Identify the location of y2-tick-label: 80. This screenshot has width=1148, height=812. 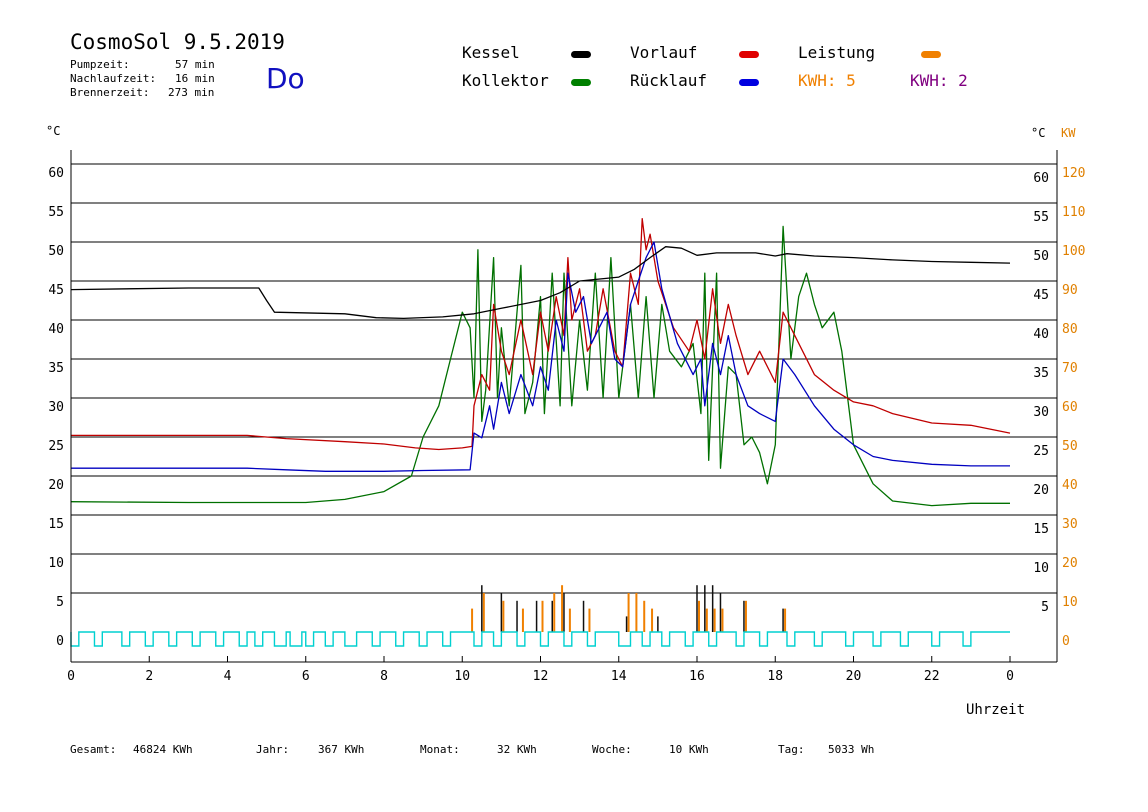
(1070, 329).